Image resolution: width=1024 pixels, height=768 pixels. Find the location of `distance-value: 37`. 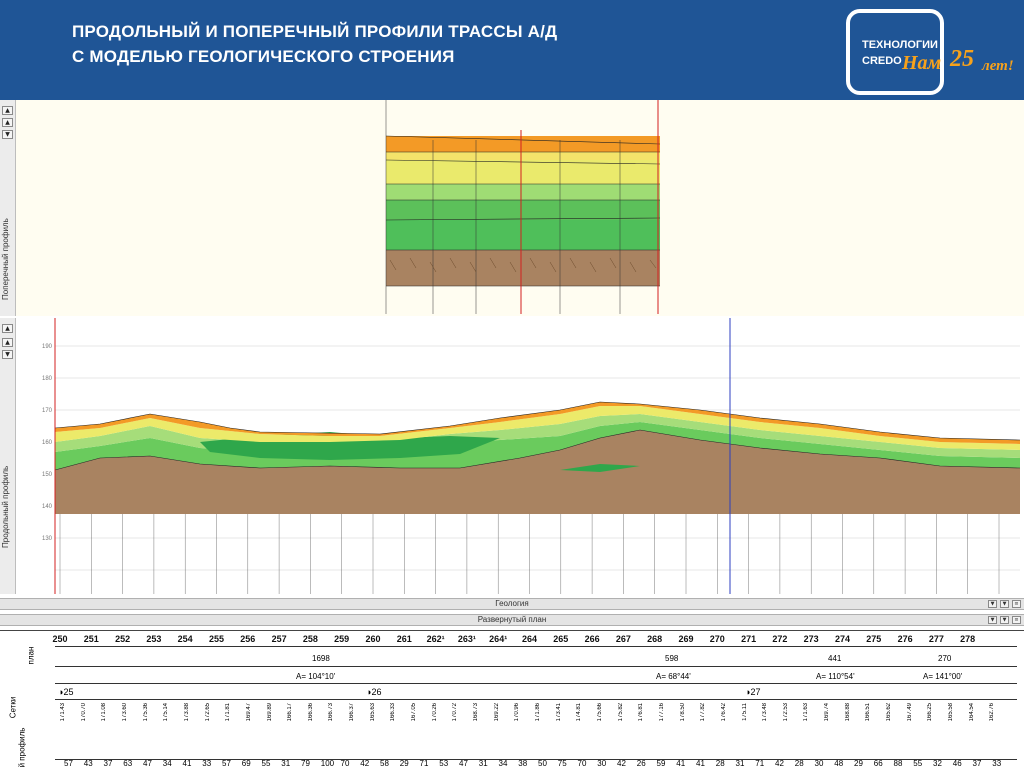

distance-value: 37 is located at coordinates (977, 763).